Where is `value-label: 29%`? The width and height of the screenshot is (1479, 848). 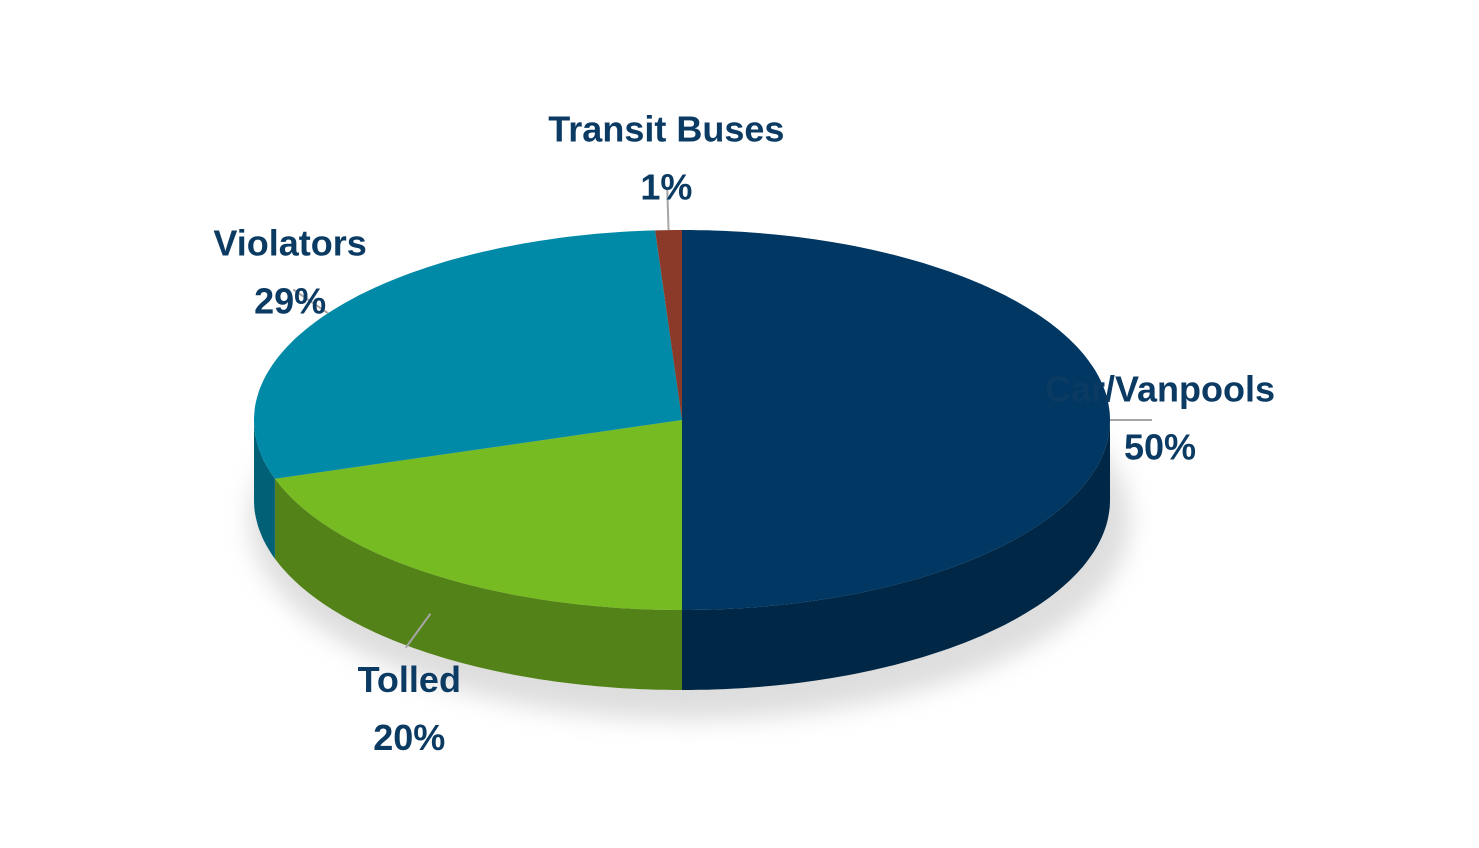 value-label: 29% is located at coordinates (290, 300).